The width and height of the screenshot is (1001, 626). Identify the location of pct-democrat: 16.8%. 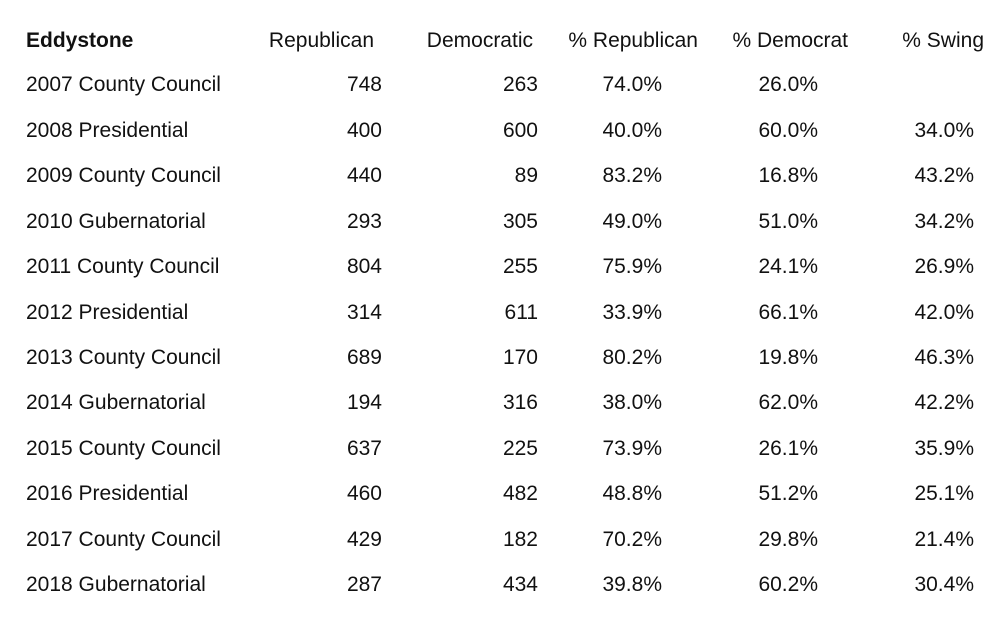
(788, 175).